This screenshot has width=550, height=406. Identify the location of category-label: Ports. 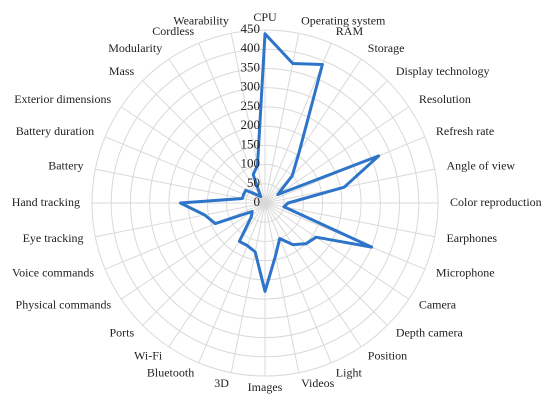
(121, 333).